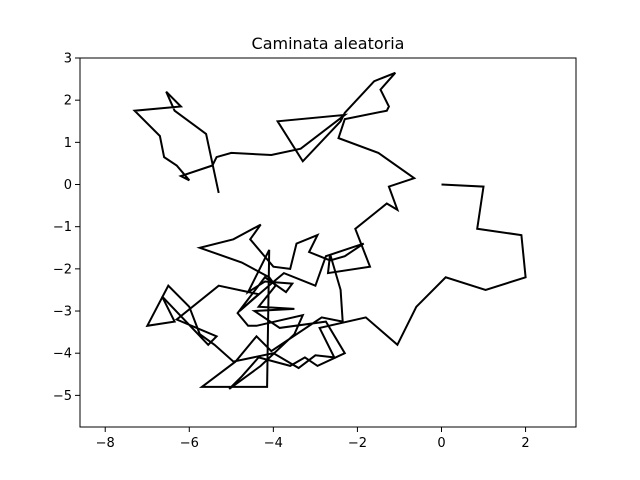 The image size is (640, 480). Describe the element at coordinates (62, 312) in the screenshot. I see `y-tick-label: −3` at that location.